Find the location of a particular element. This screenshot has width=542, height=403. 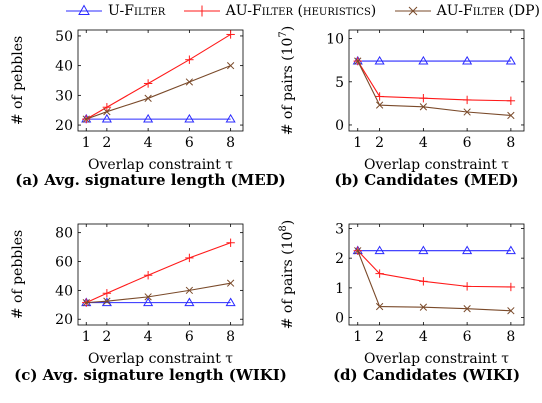

y-tick-label: 20 is located at coordinates (64, 126).